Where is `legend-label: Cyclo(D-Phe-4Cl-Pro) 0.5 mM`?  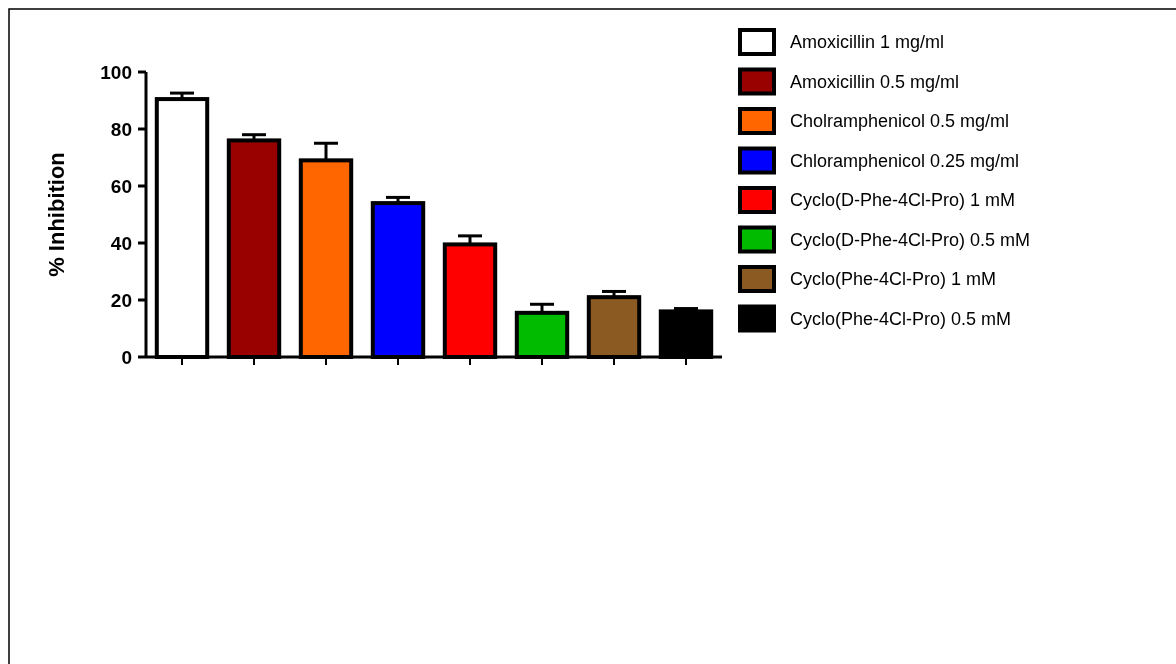
legend-label: Cyclo(D-Phe-4Cl-Pro) 0.5 mM is located at coordinates (910, 239).